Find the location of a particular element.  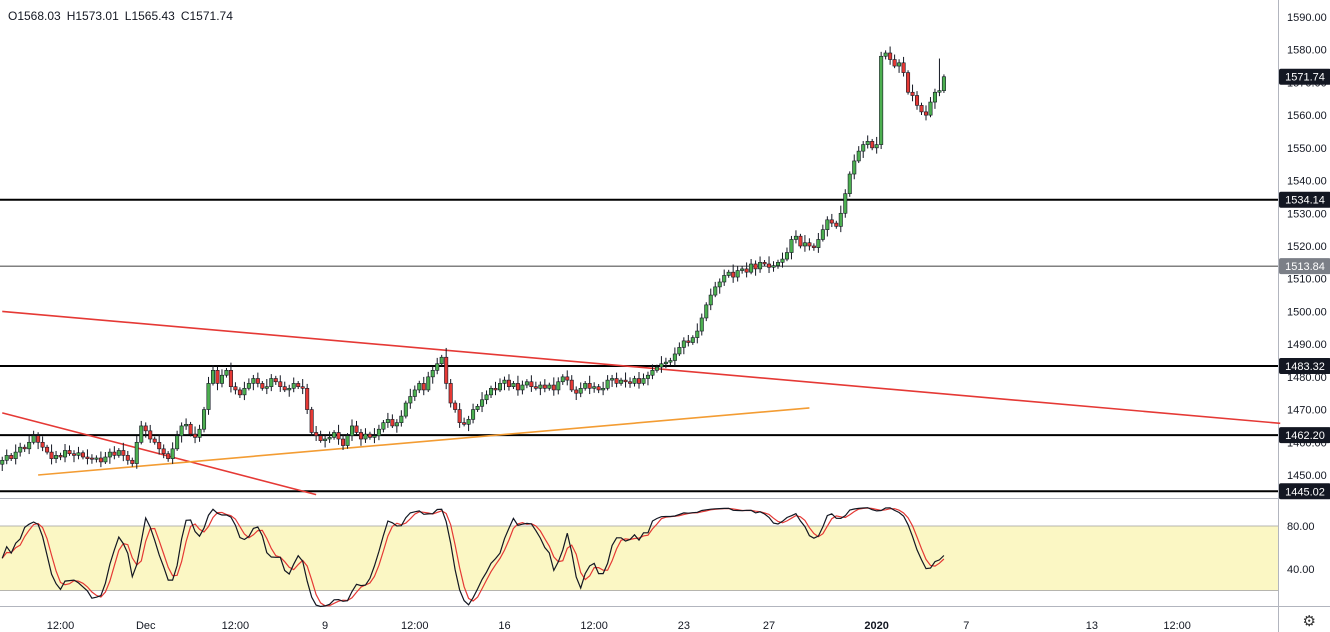

price-tick-label: 1580.00 is located at coordinates (1307, 51).